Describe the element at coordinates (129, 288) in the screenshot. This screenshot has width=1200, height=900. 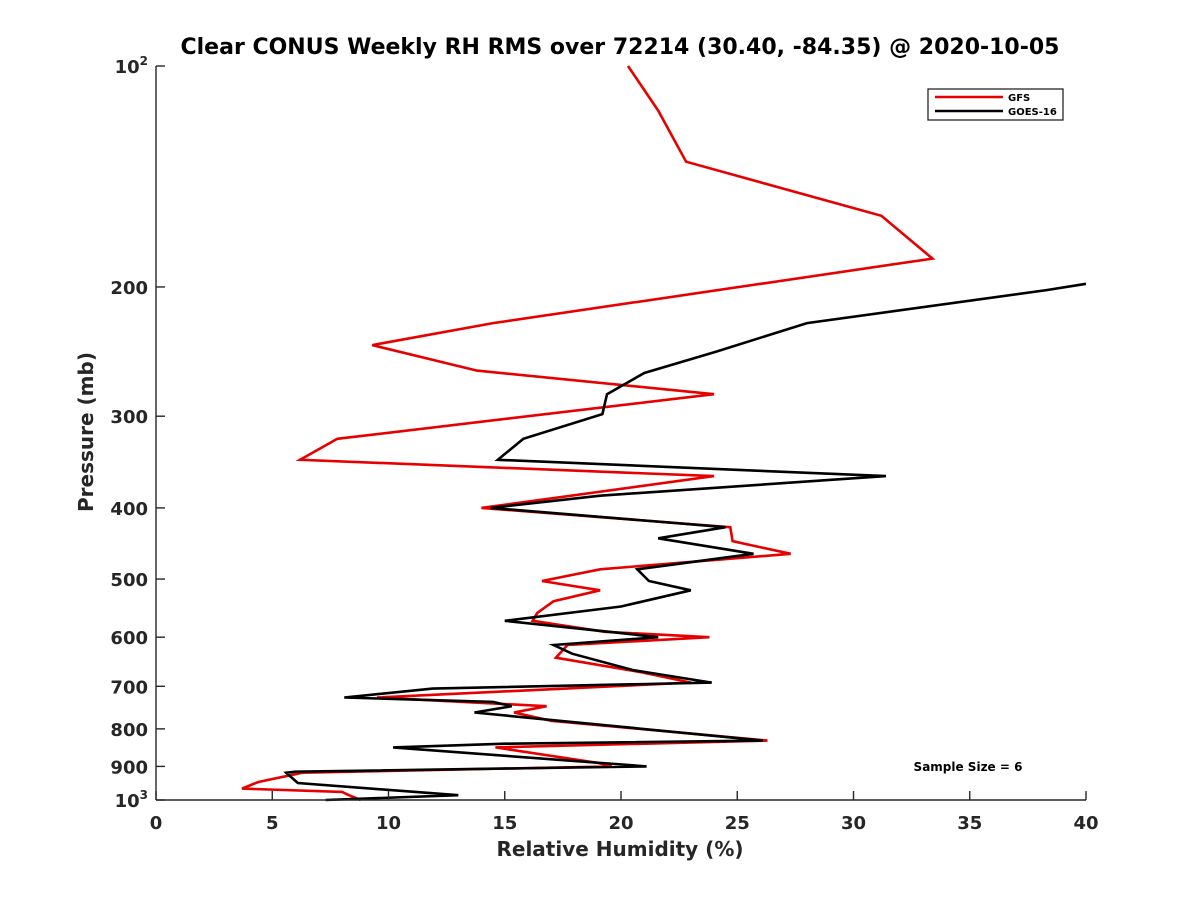
I see `y-tick-label: 200` at that location.